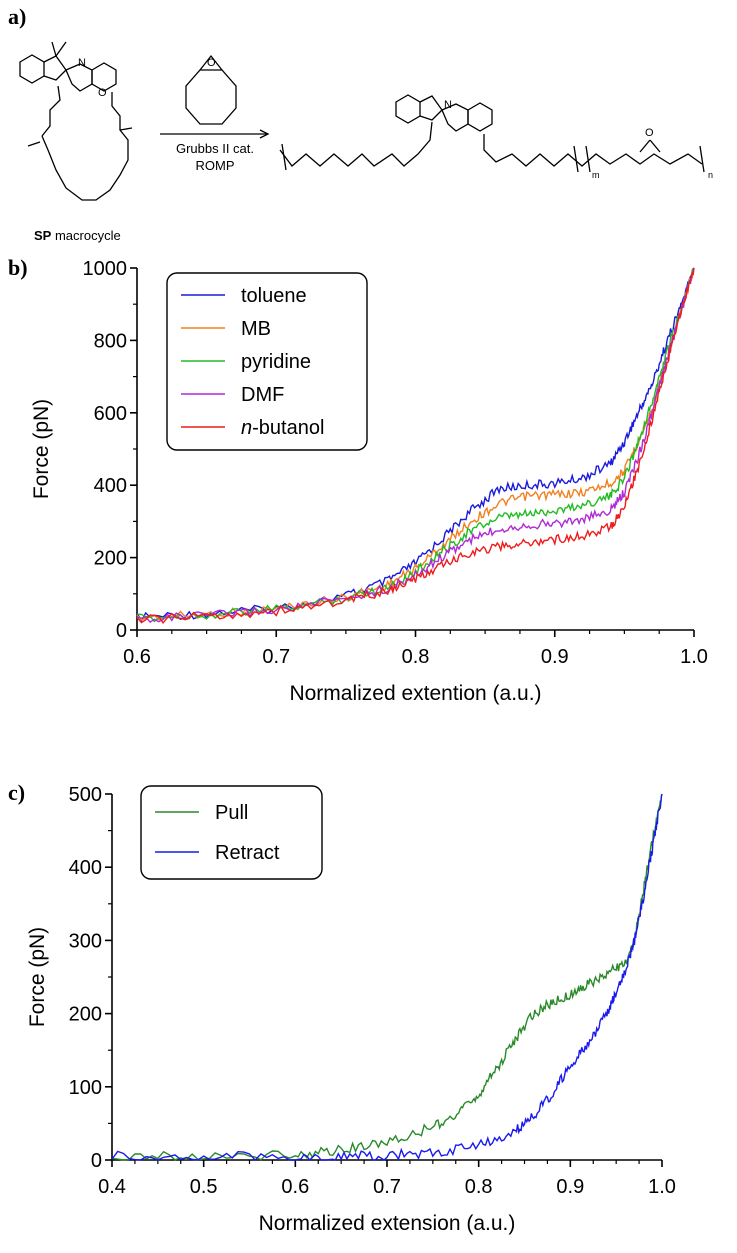 Image resolution: width=737 pixels, height=1253 pixels. What do you see at coordinates (211, 97) in the screenshot?
I see `epoxycyclooctene-ring` at bounding box center [211, 97].